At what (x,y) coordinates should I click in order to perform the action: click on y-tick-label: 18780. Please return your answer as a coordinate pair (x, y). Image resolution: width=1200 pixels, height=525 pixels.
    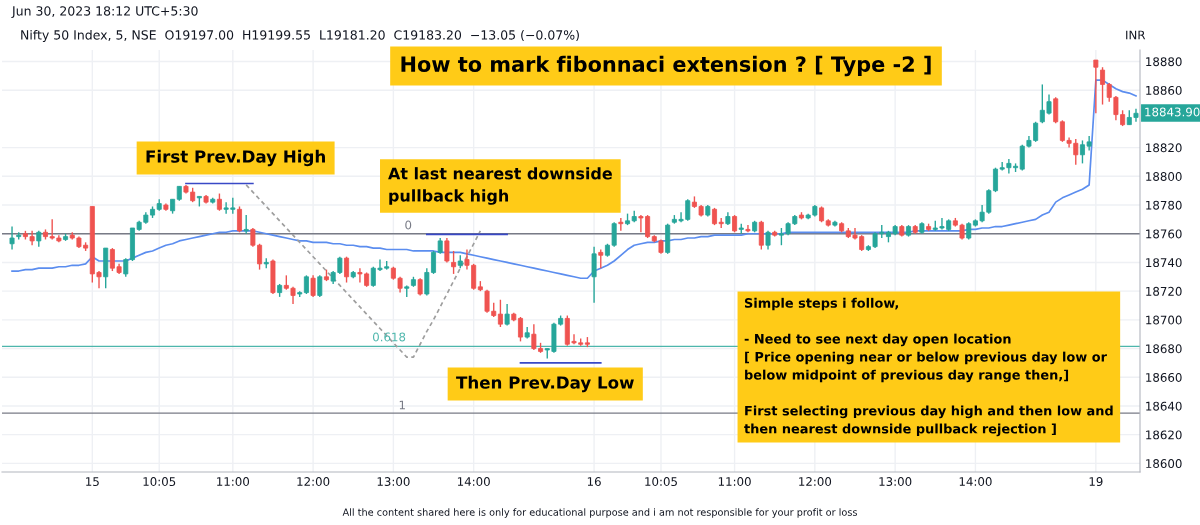
    Looking at the image, I should click on (1164, 205).